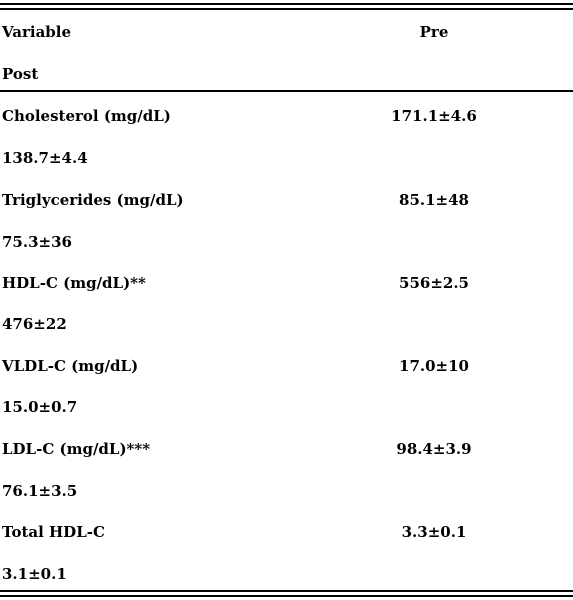 This screenshot has width=573, height=600. Describe the element at coordinates (53, 532) in the screenshot. I see `row-variable: Total HDL-C` at that location.